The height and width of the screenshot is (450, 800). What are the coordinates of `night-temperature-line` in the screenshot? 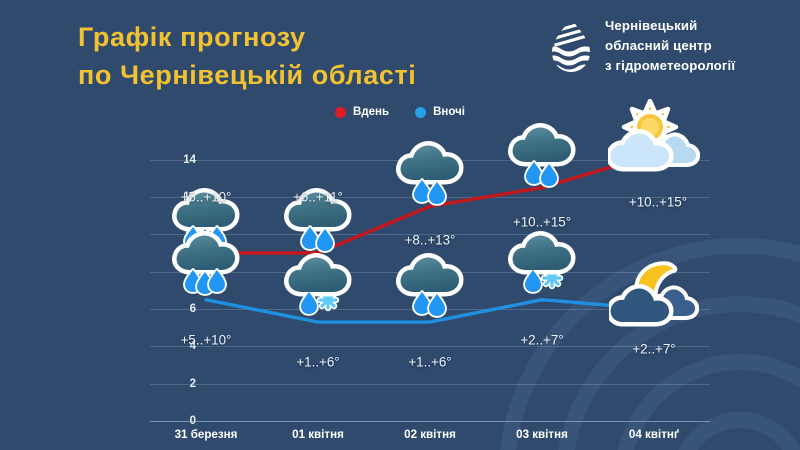 It's located at (430, 310).